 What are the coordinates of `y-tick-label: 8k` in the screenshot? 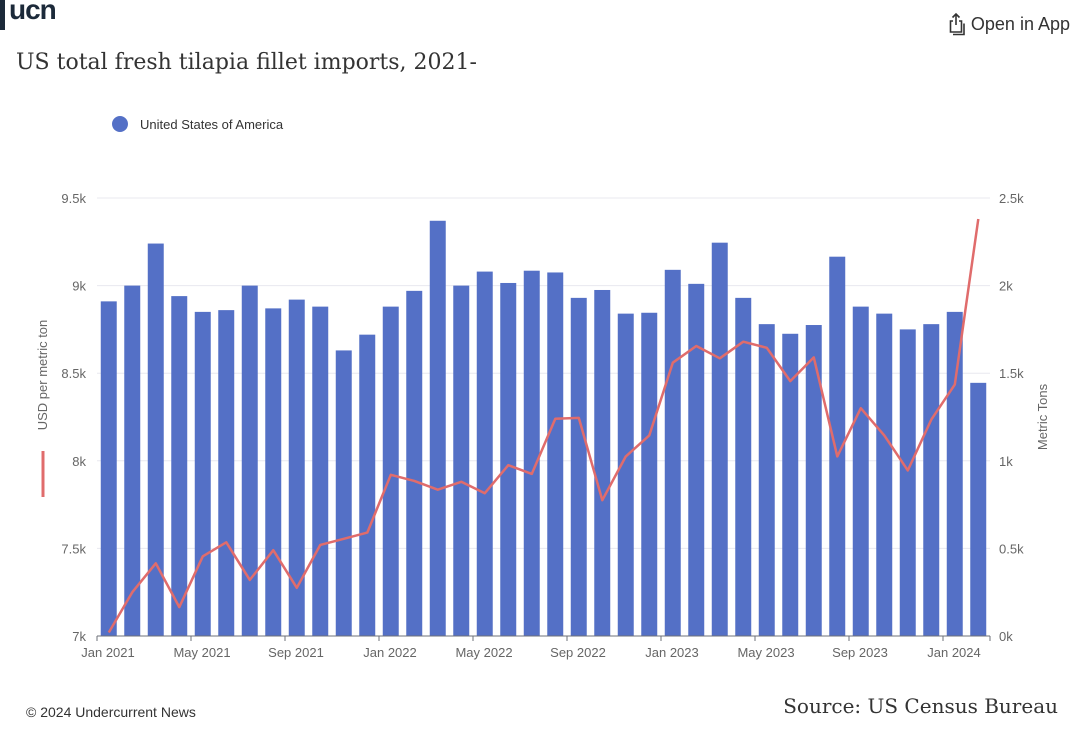 It's located at (79, 461).